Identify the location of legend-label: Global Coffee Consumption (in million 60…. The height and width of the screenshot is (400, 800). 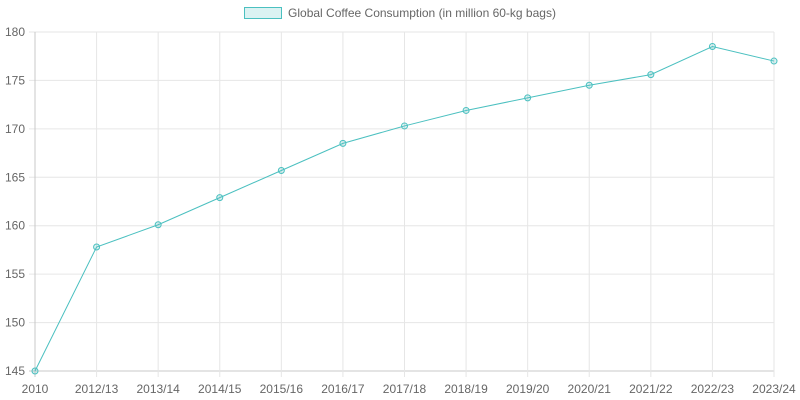
(422, 13).